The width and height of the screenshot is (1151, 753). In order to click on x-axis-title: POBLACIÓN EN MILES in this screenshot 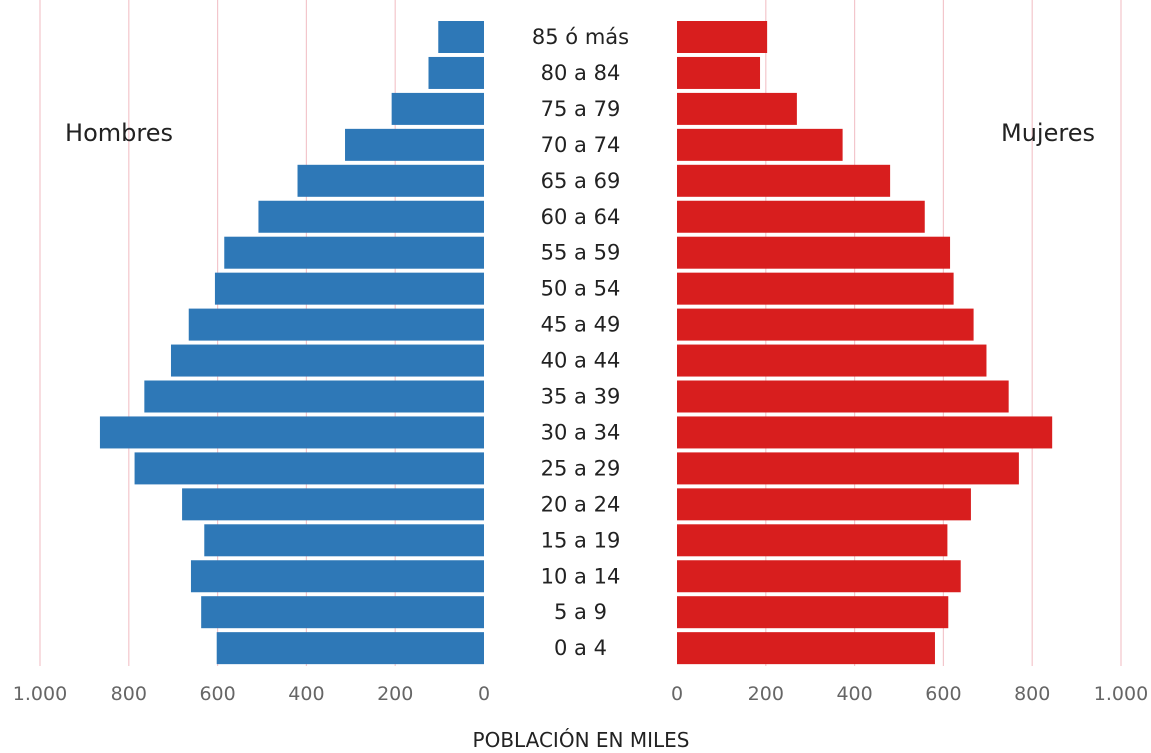, I will do `click(581, 740)`.